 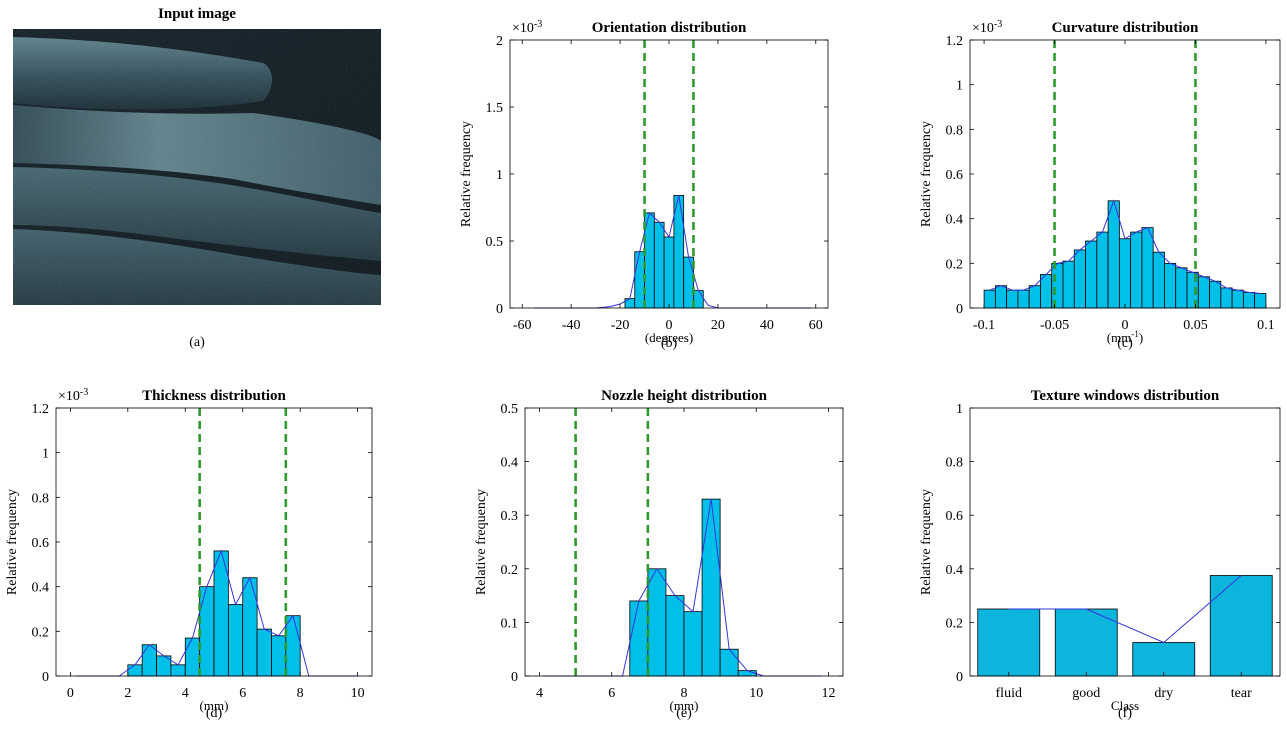 I want to click on chart-d-title: Thickness distribution, so click(x=214, y=396).